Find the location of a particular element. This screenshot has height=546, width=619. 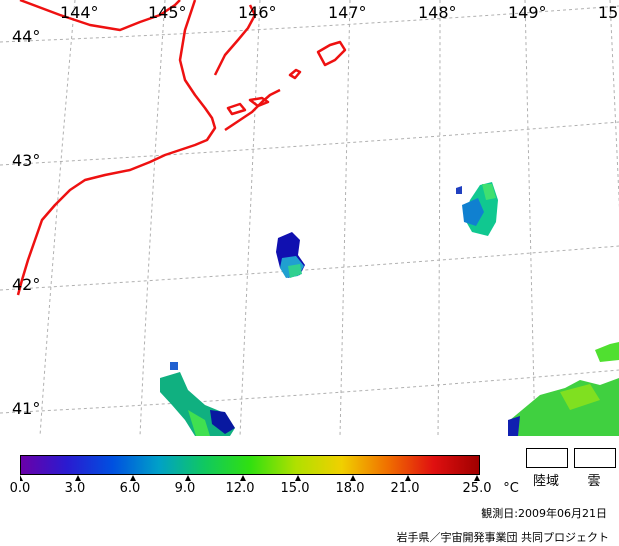

lat-label-43: 43° is located at coordinates (26, 160).